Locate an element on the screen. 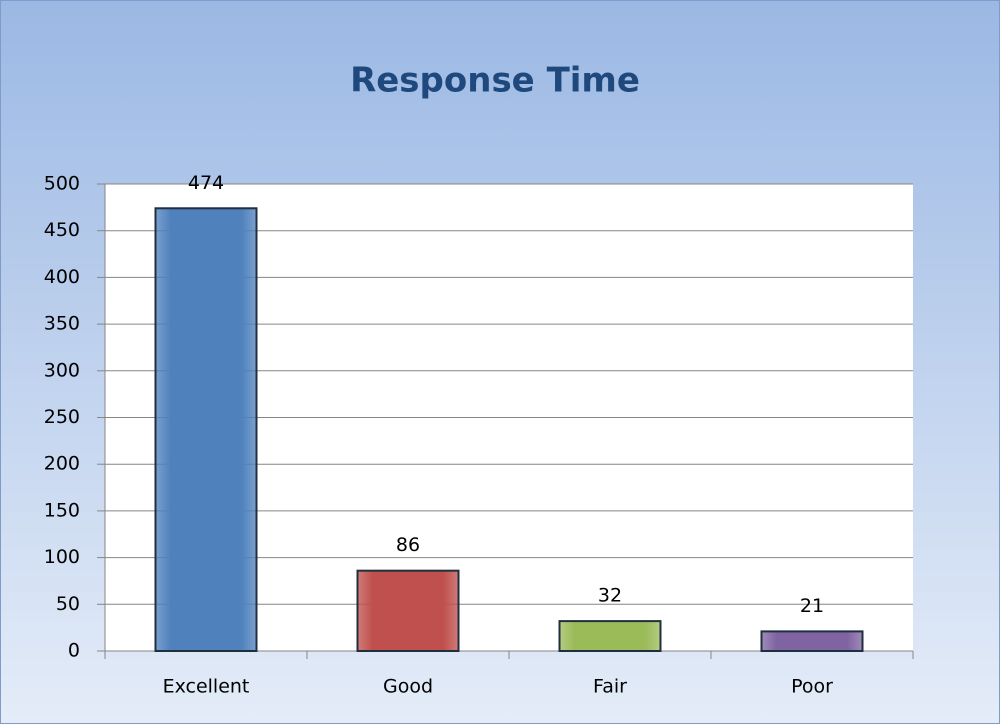 Image resolution: width=1000 pixels, height=724 pixels. data-label: 21 is located at coordinates (812, 606).